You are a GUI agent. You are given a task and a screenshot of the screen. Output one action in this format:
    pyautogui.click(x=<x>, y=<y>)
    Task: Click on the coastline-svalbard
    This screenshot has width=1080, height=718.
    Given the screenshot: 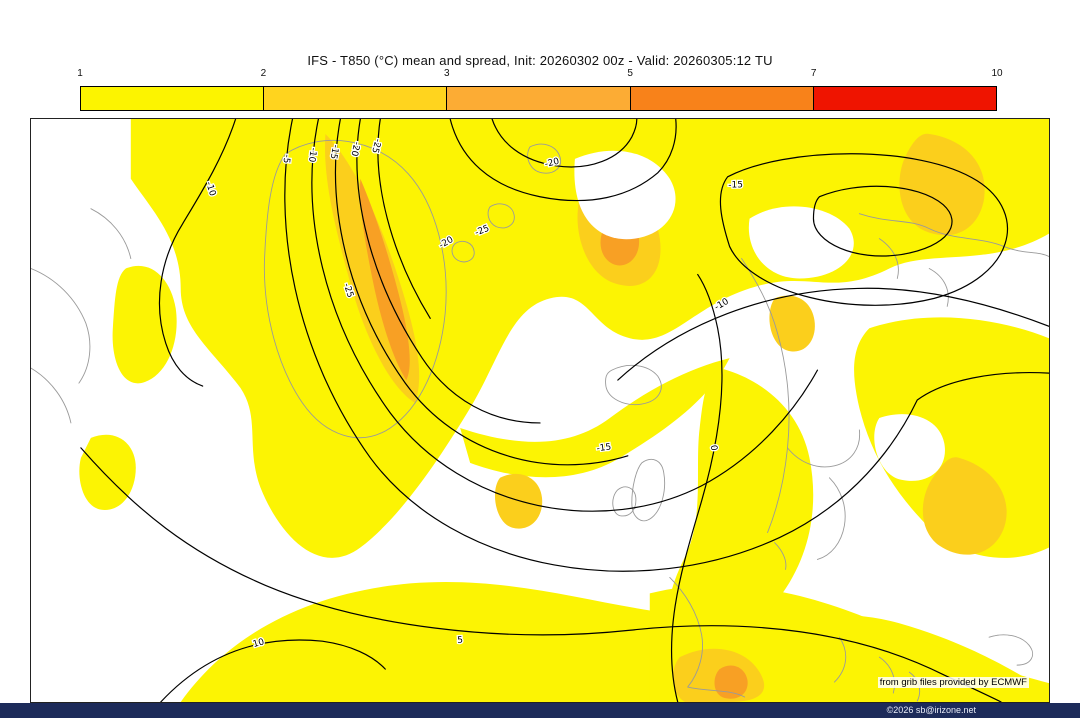 What is the action you would take?
    pyautogui.click(x=544, y=158)
    